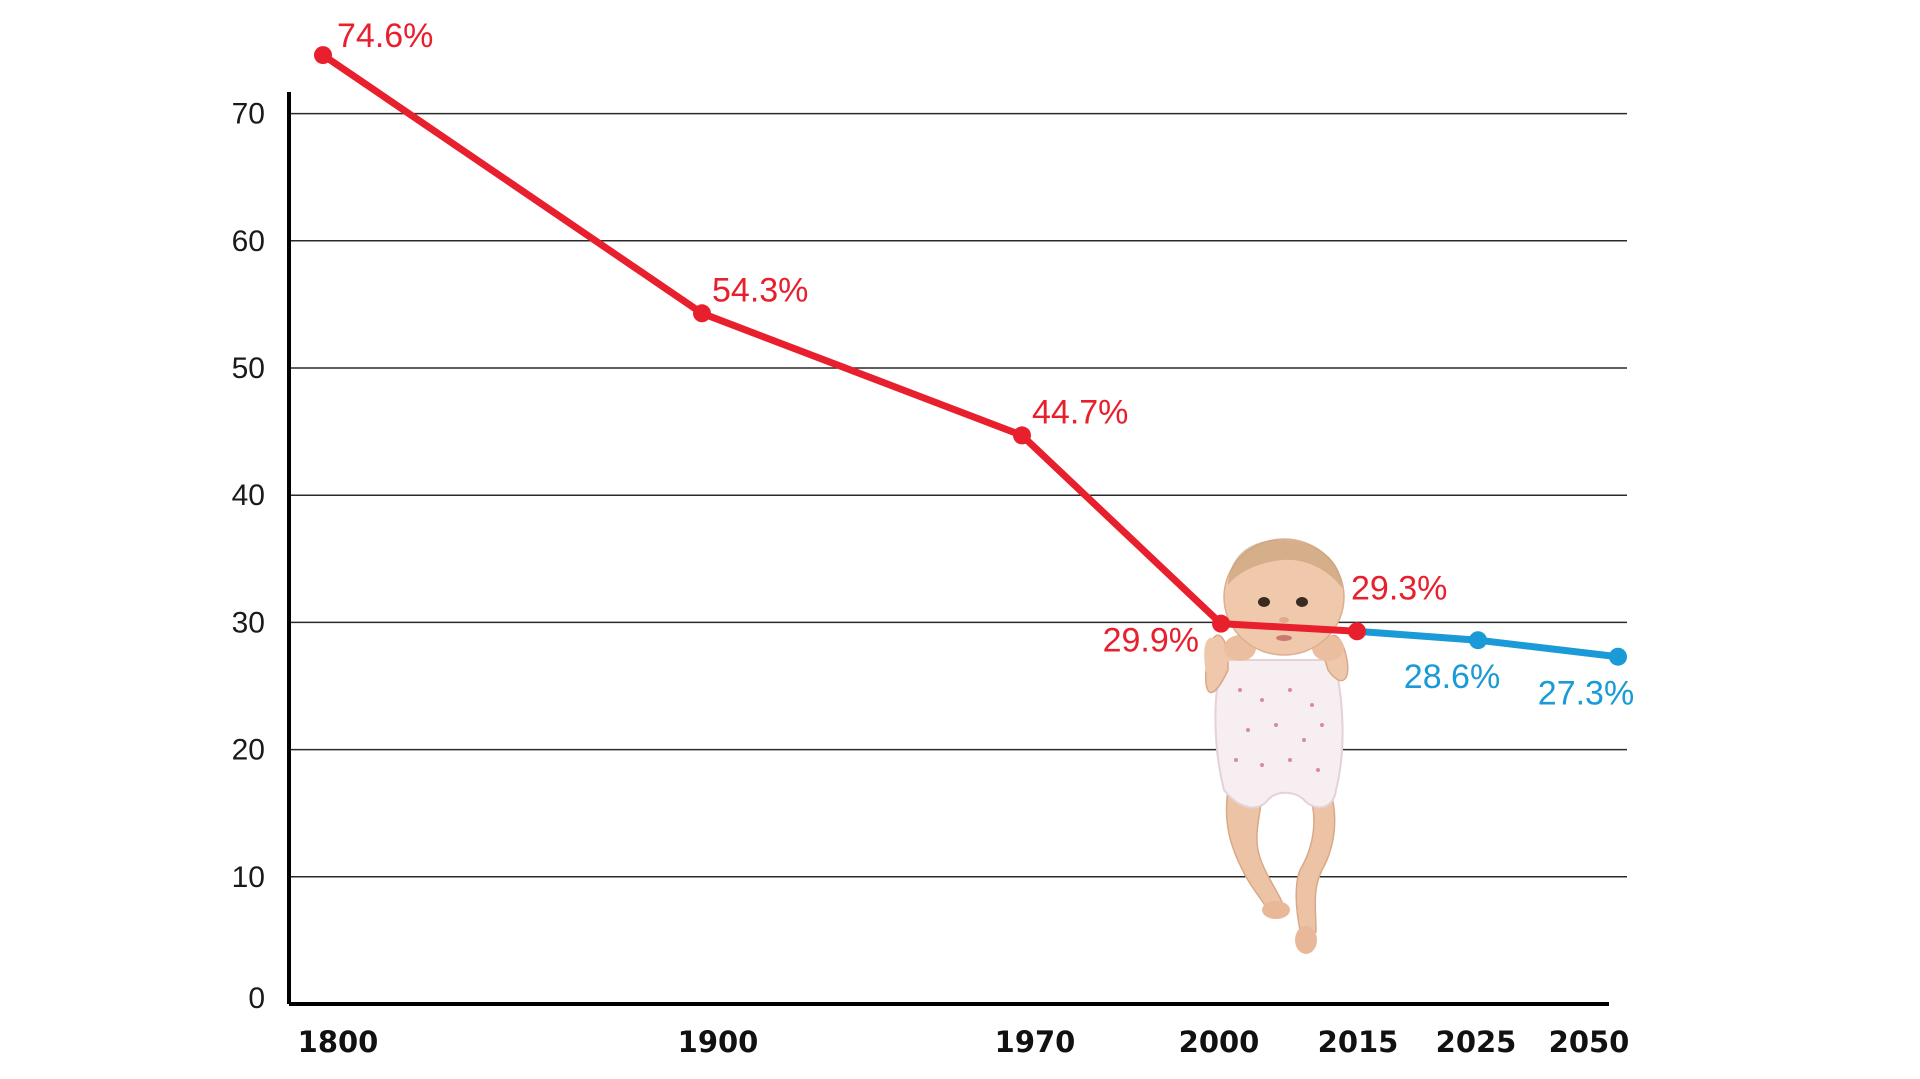  What do you see at coordinates (248, 241) in the screenshot?
I see `y-tick-label: 60` at bounding box center [248, 241].